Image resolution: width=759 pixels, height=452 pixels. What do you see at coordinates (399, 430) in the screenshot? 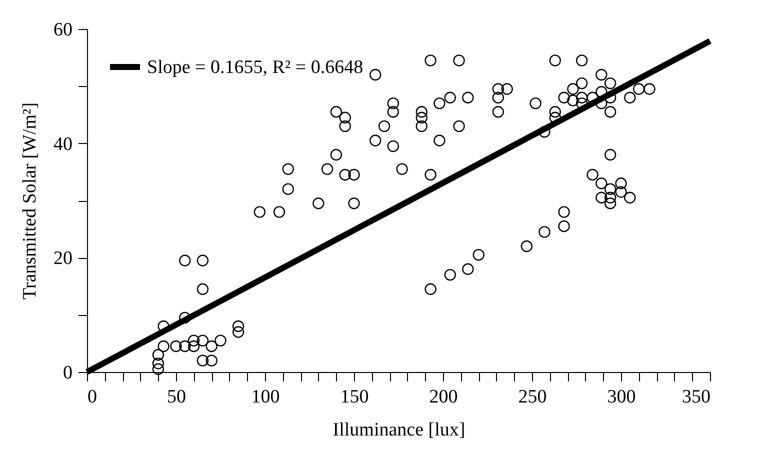
I see `x-axis-title: Illuminance [lux]` at bounding box center [399, 430].